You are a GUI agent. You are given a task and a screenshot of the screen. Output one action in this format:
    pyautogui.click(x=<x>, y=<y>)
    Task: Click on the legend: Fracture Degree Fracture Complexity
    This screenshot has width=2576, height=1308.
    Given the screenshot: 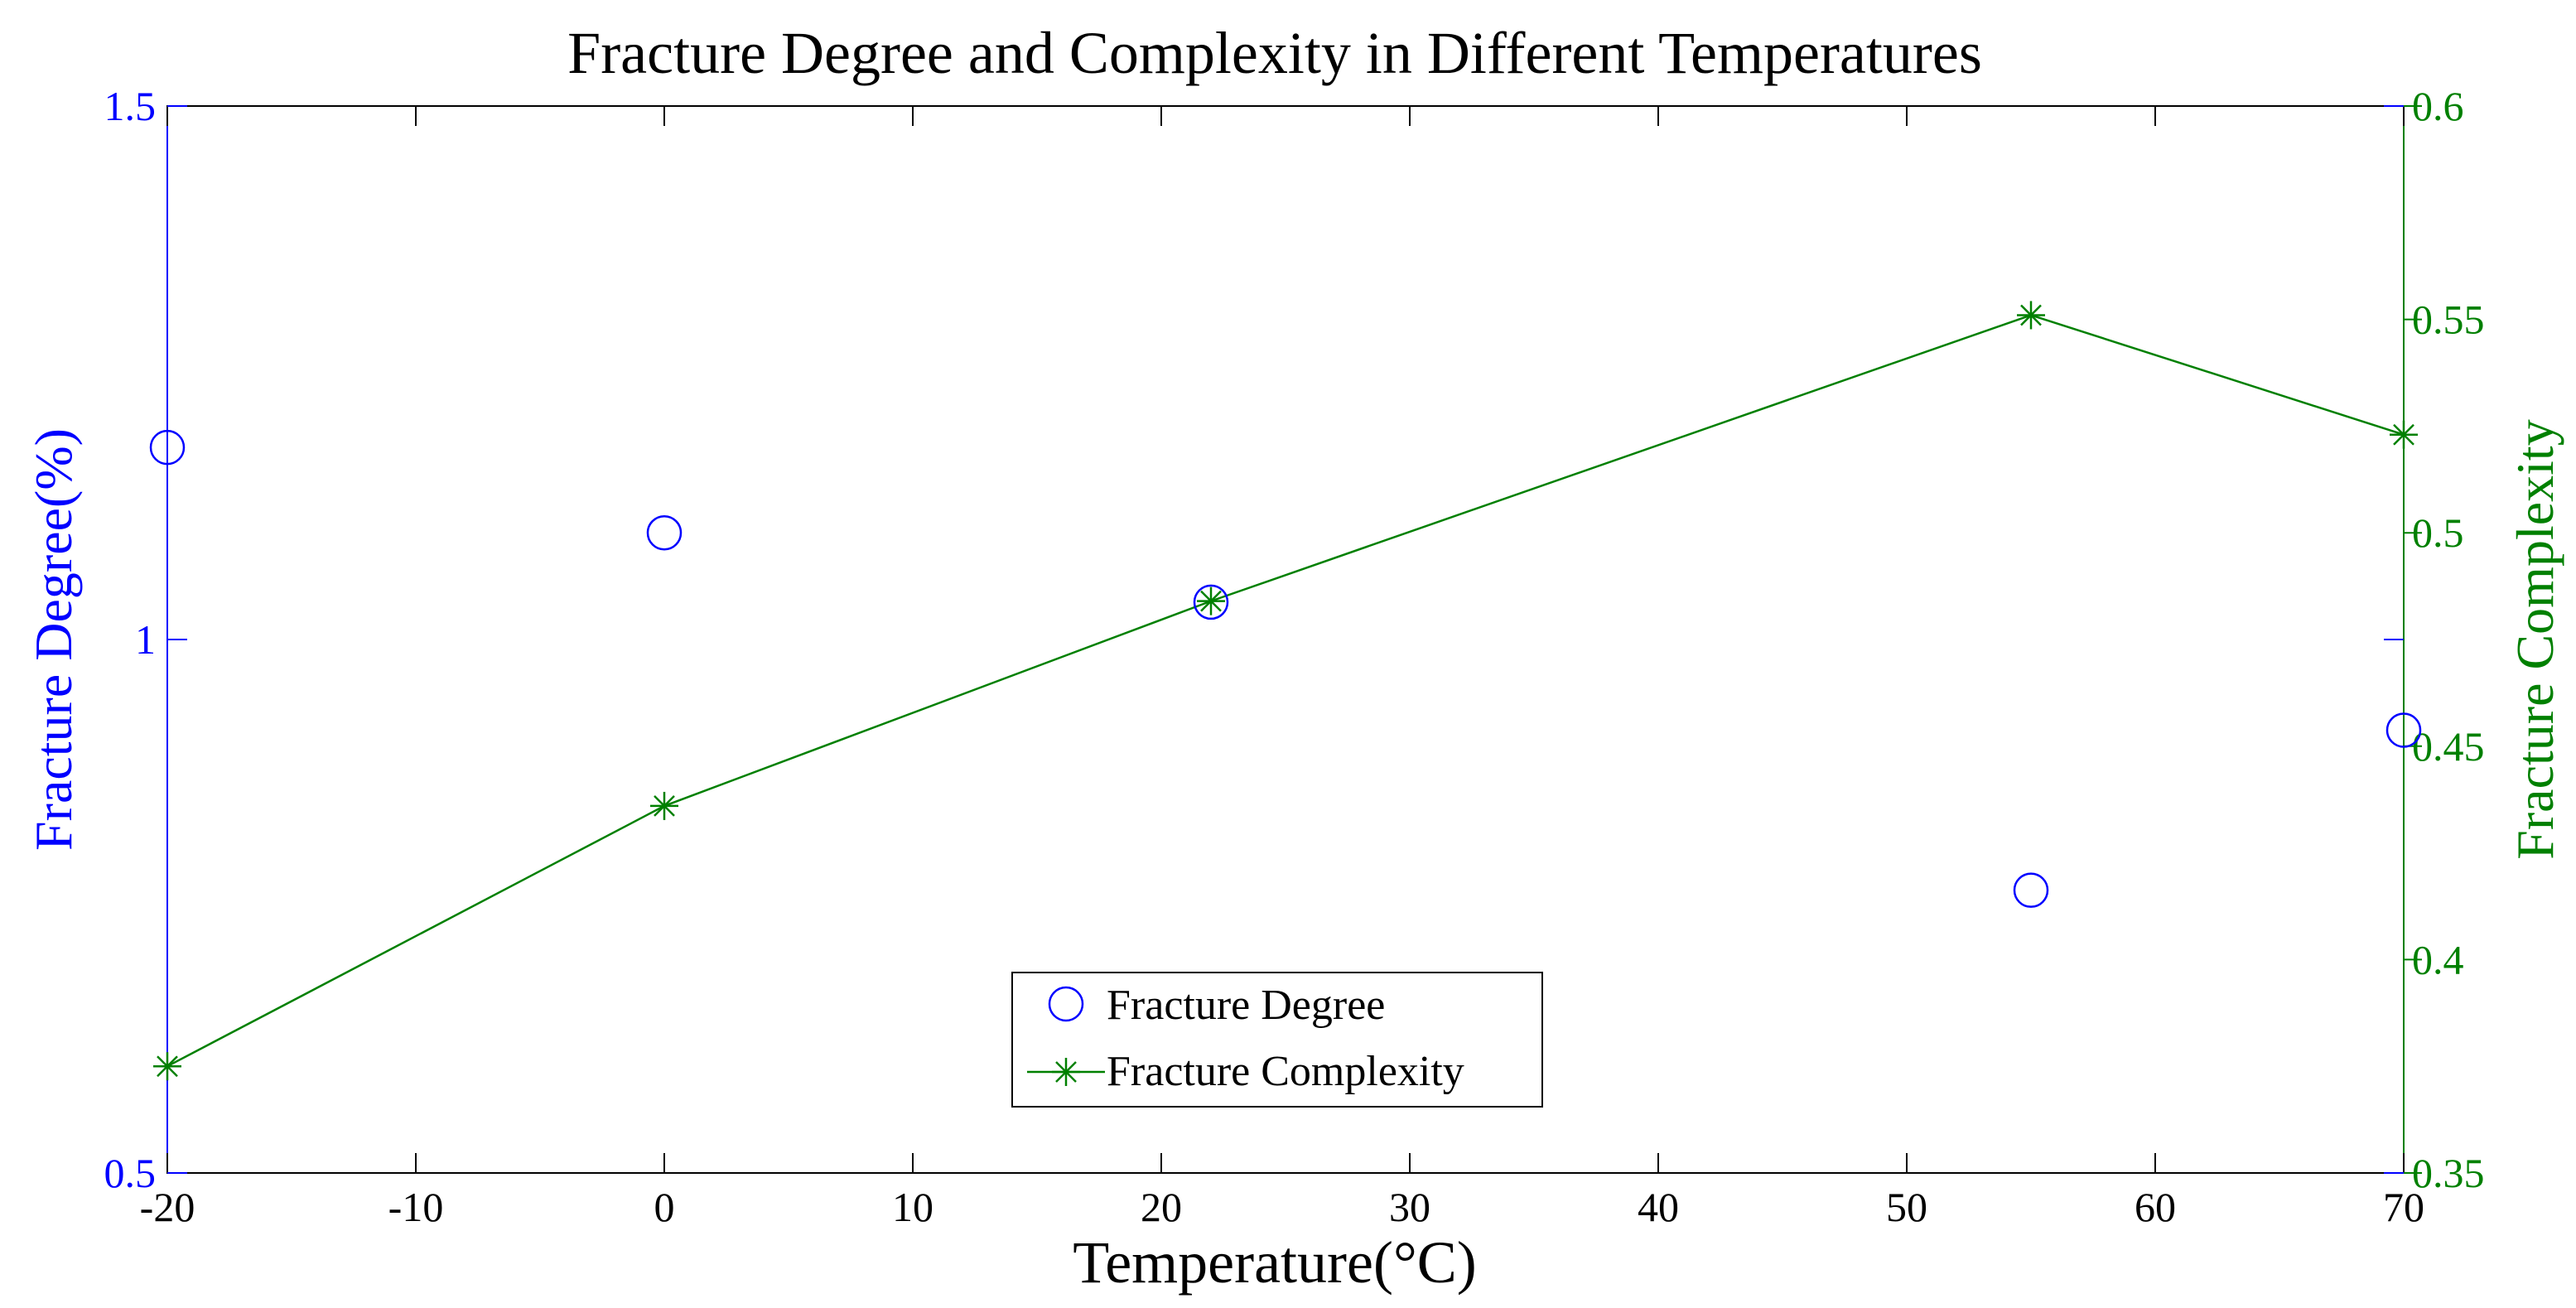 What is the action you would take?
    pyautogui.click(x=1277, y=1040)
    